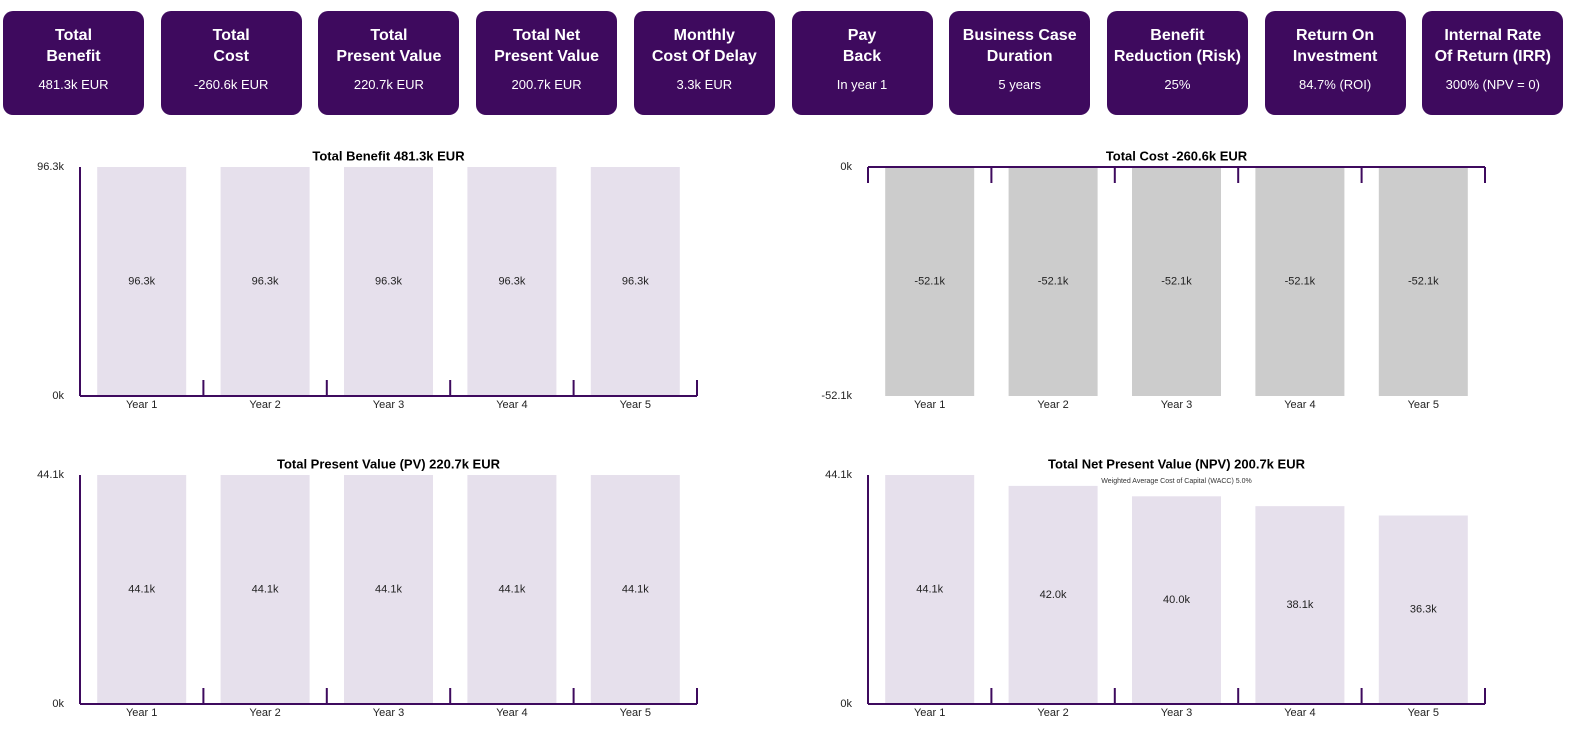  What do you see at coordinates (1493, 35) in the screenshot?
I see `kpi-title-line: Internal Rate` at bounding box center [1493, 35].